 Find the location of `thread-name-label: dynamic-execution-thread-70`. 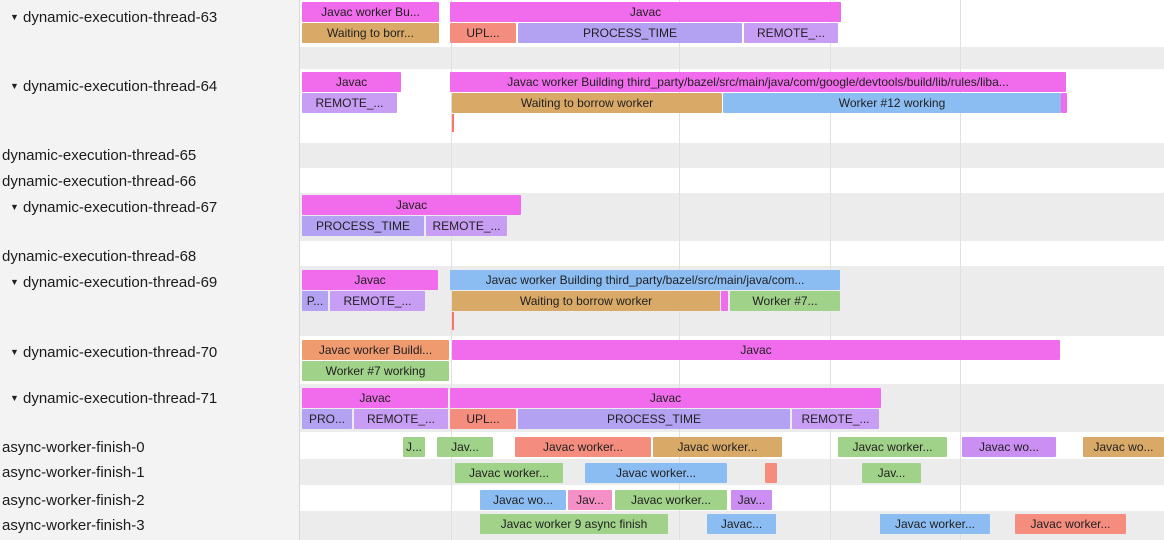

thread-name-label: dynamic-execution-thread-70 is located at coordinates (120, 352).